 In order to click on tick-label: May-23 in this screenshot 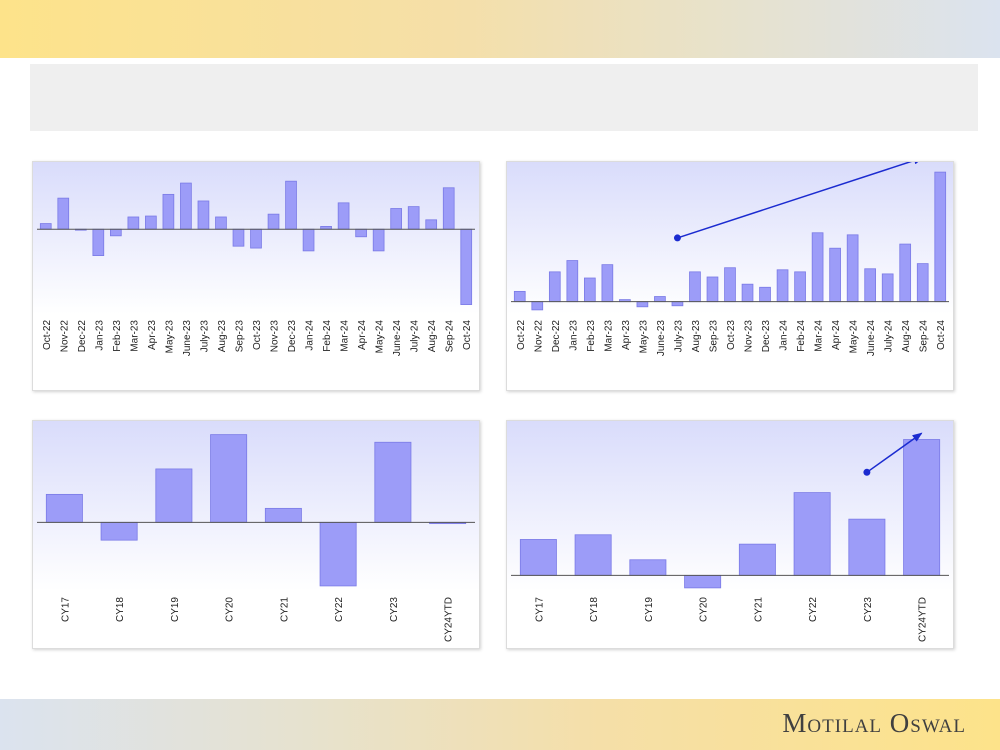, I will do `click(169, 337)`.